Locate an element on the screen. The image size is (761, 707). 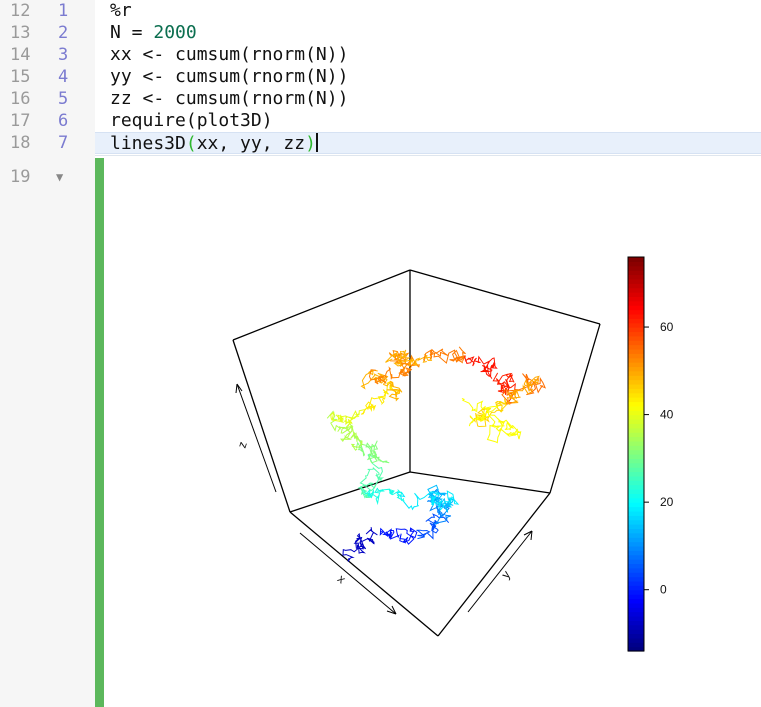
code-line: require(plot3D) is located at coordinates (428, 121).